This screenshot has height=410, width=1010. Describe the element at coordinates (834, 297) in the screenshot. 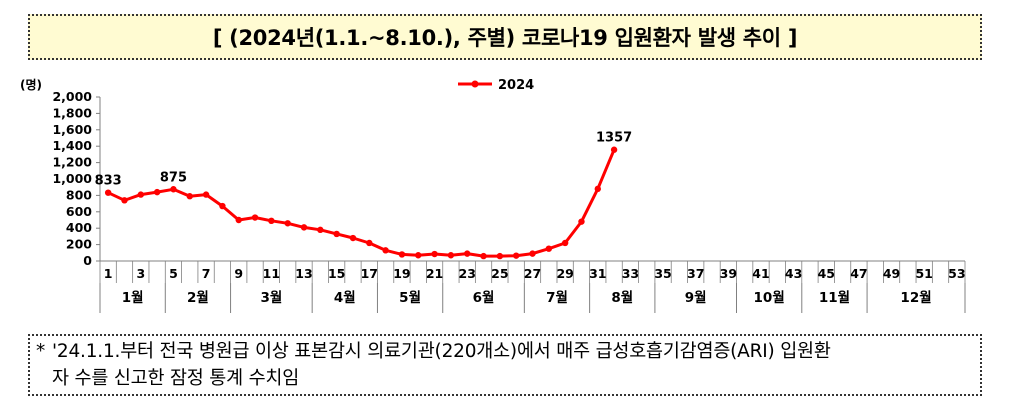

I see `month-label: 11월` at that location.